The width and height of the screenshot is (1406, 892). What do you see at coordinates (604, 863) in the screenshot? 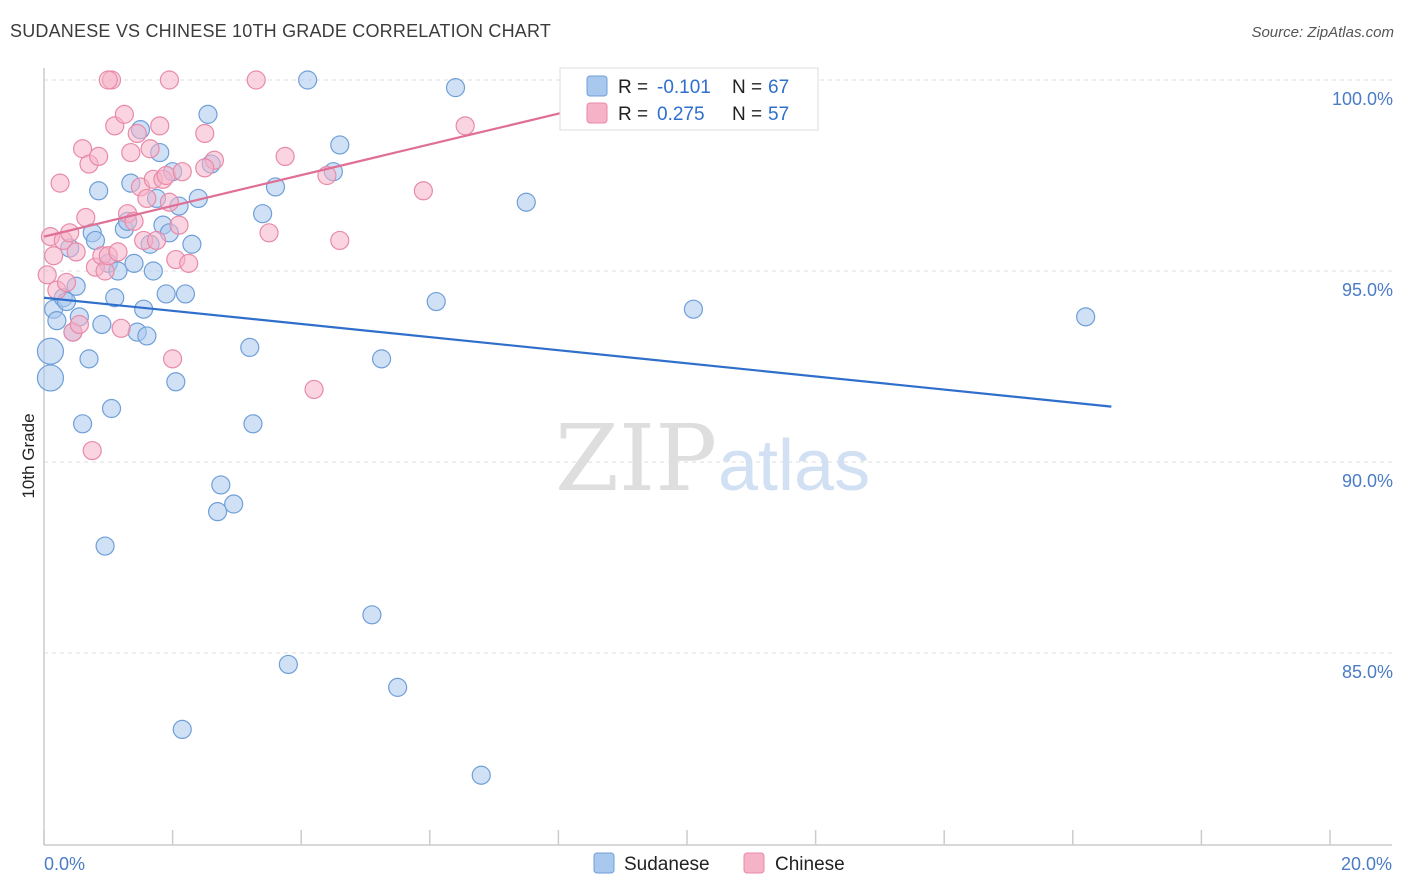
I see `legend-bottom-swatch-sudanese` at bounding box center [604, 863].